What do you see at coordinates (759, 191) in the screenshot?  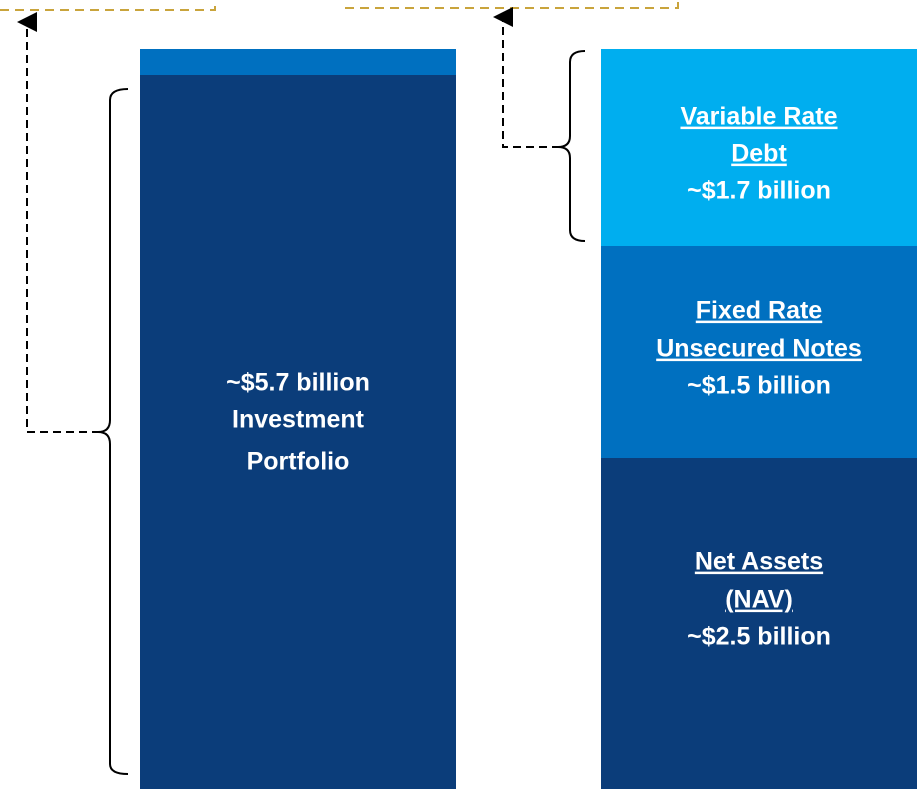 I see `amount: ~$1.7 billion` at bounding box center [759, 191].